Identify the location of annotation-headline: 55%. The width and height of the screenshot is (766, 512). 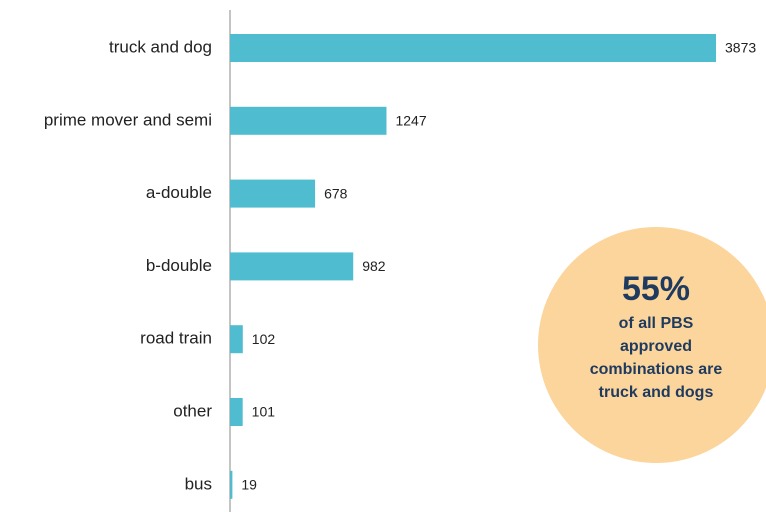
(656, 289).